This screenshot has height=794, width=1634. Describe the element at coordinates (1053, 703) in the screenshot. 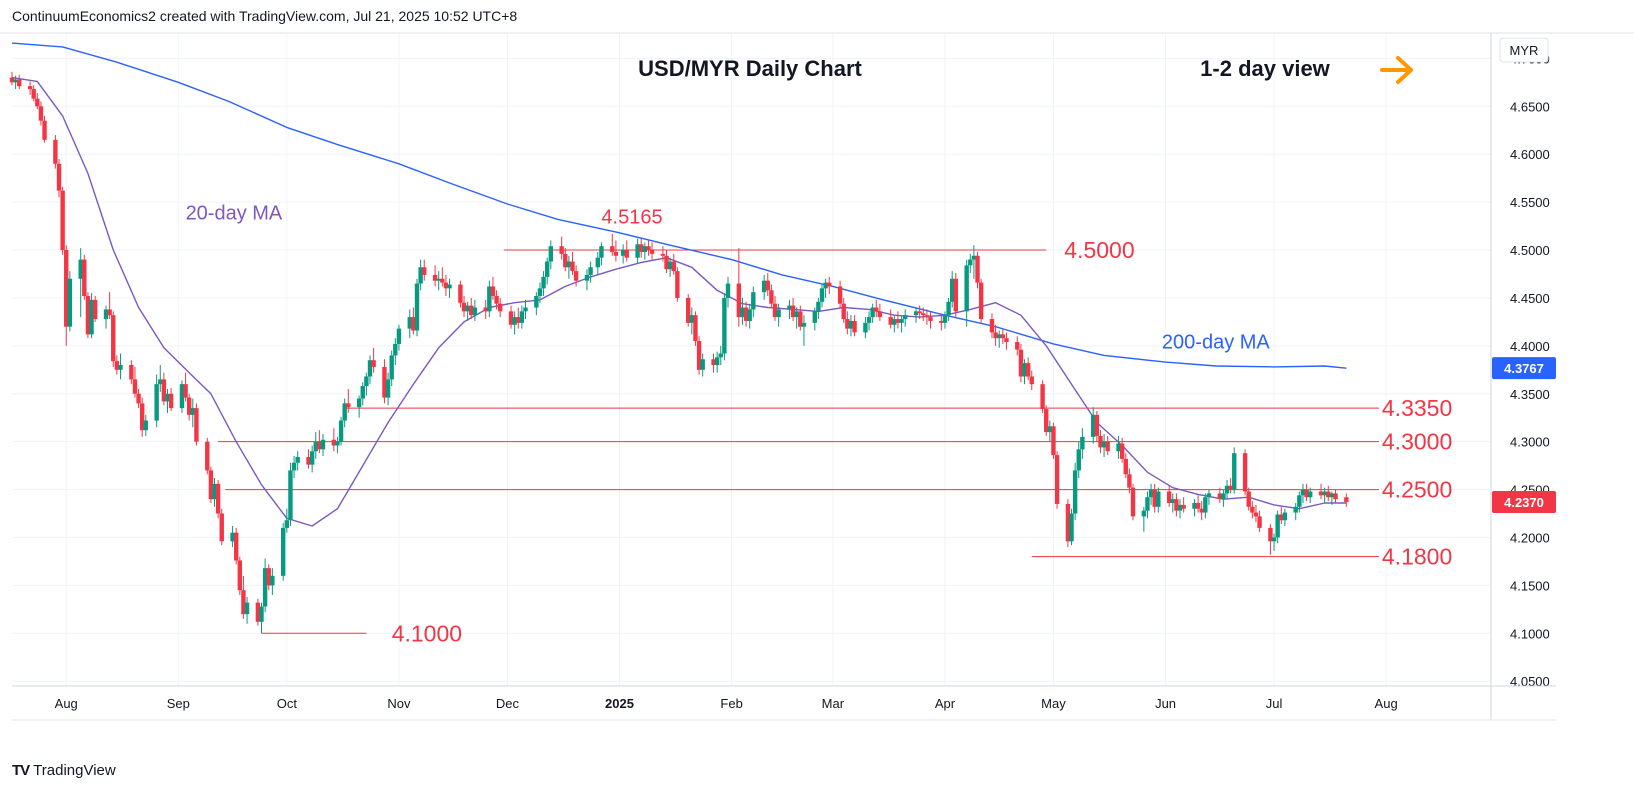

I see `x-tick-label: May` at that location.